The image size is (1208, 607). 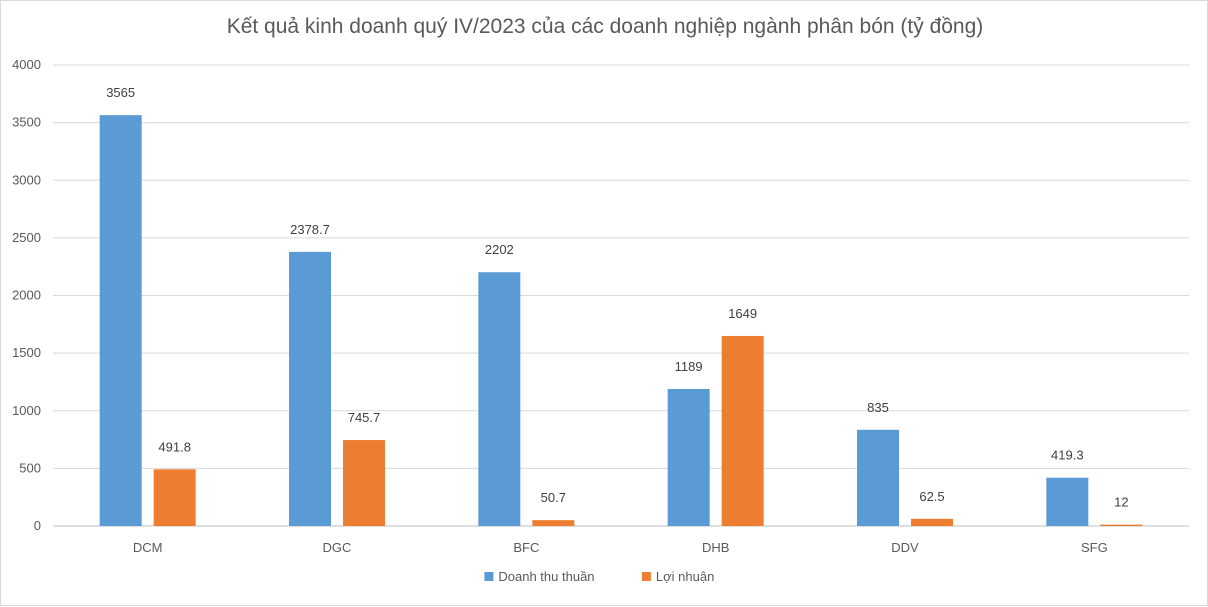 What do you see at coordinates (26, 352) in the screenshot?
I see `y-tick-label: 1500` at bounding box center [26, 352].